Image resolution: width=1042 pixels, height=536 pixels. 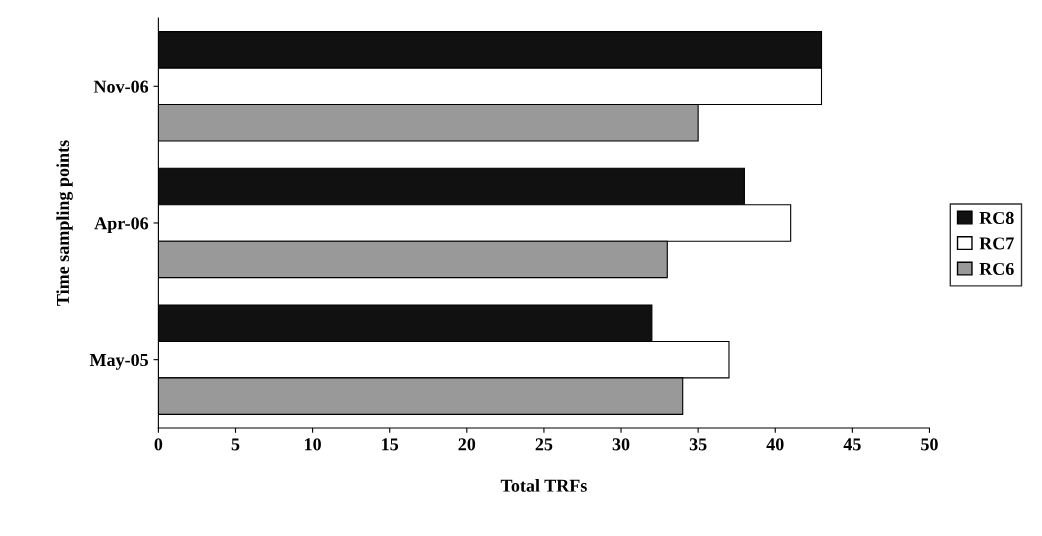 What do you see at coordinates (235, 444) in the screenshot?
I see `x-tick-label: 5` at bounding box center [235, 444].